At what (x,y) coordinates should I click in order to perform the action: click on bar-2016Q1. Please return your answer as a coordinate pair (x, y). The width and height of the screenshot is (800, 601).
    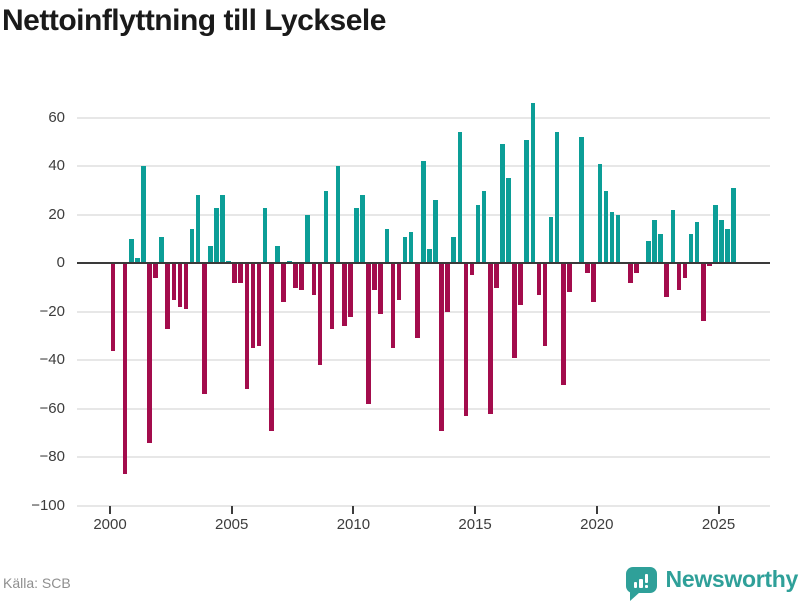
    Looking at the image, I should click on (502, 204).